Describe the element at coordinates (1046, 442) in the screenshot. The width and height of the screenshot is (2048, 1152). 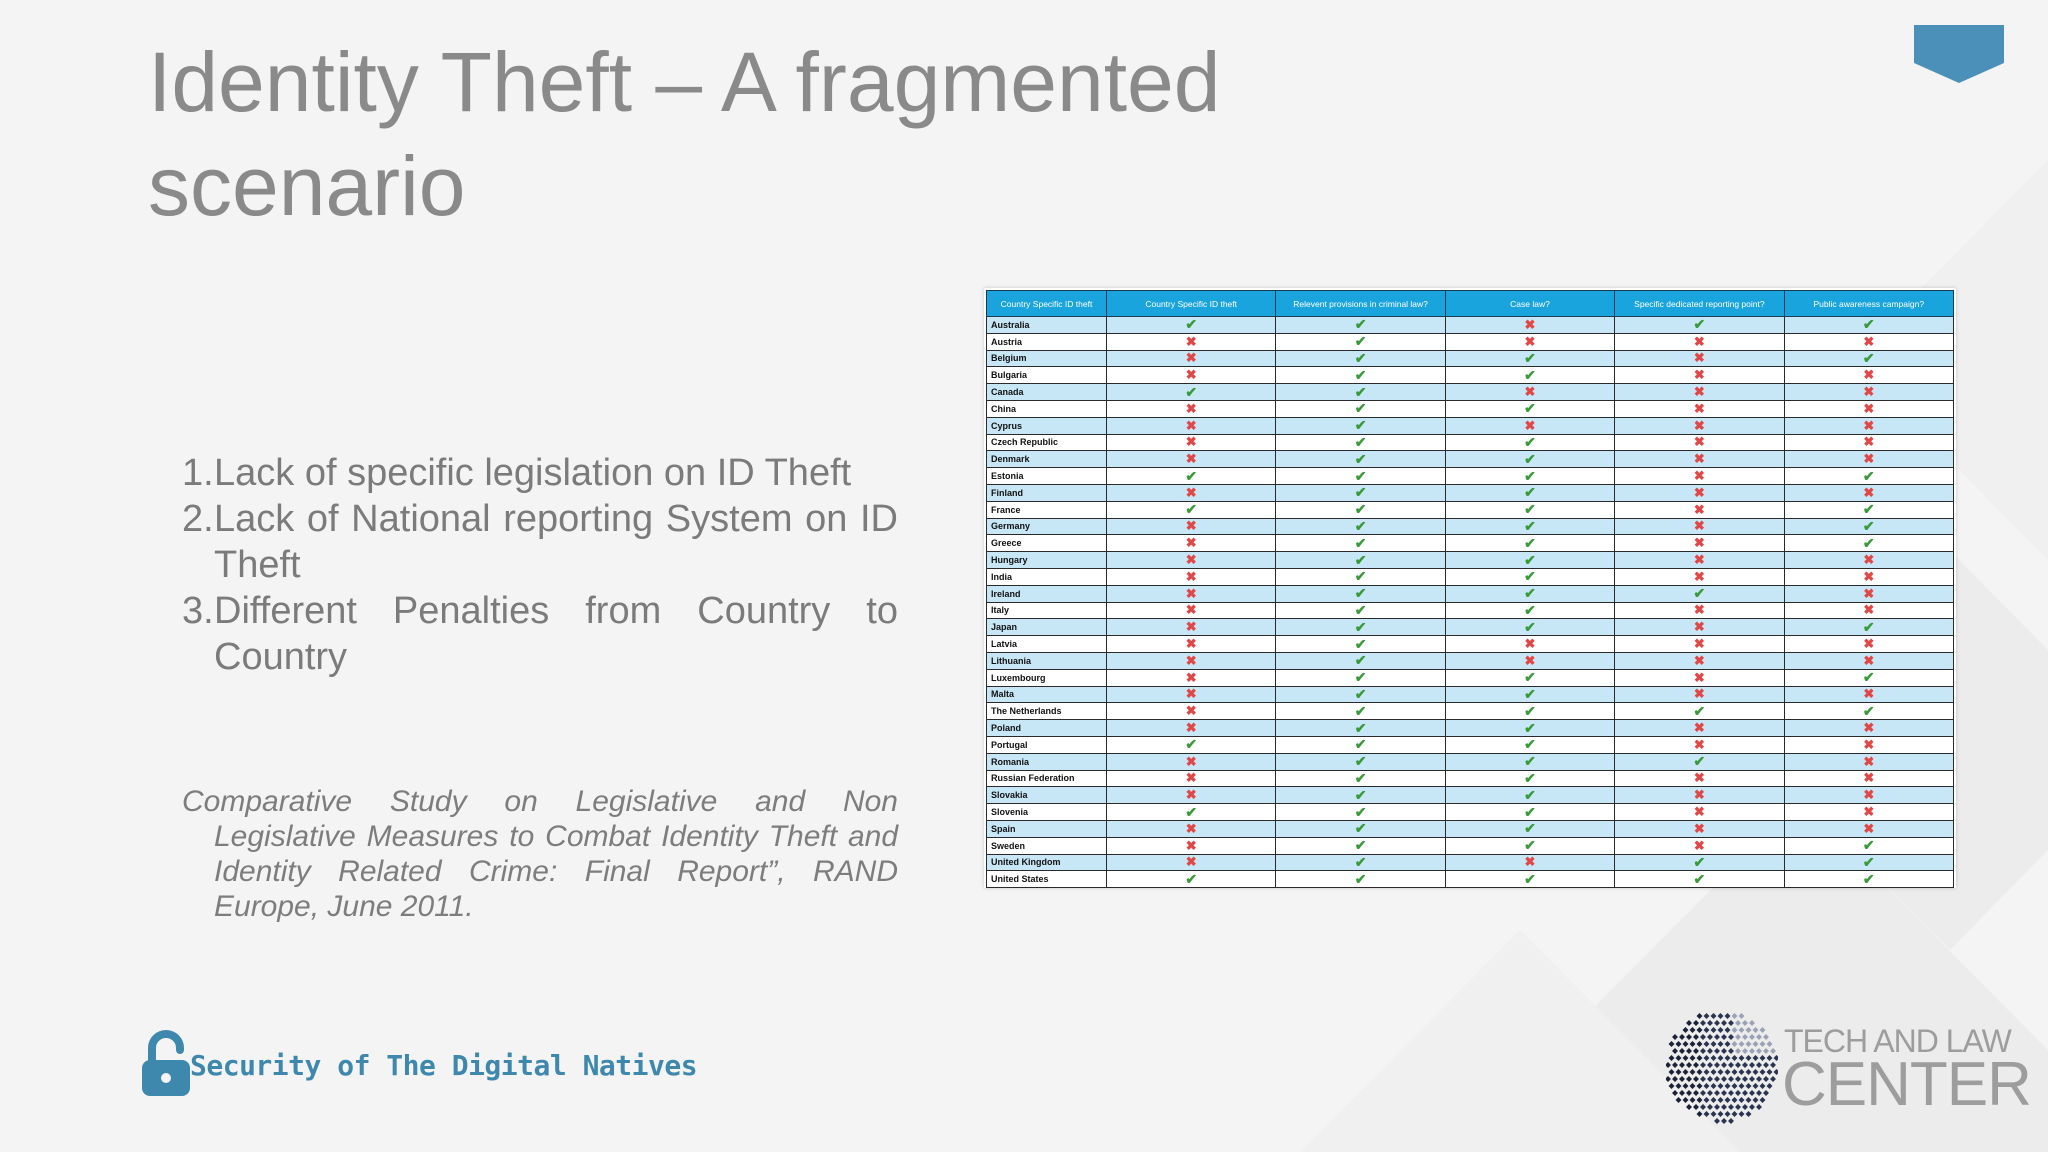
I see `country-cell: Czech Republic` at that location.